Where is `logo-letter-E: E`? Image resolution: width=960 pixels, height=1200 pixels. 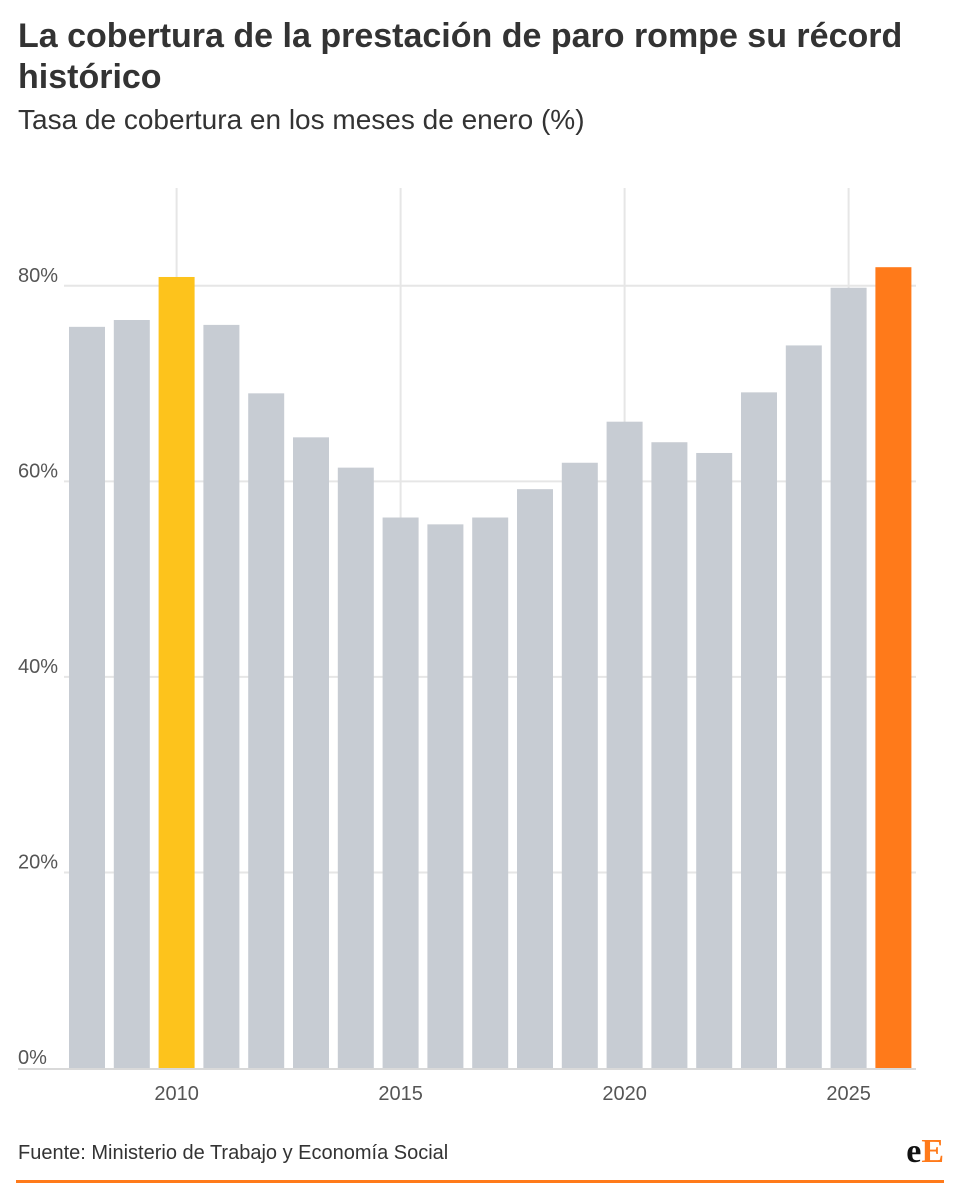 logo-letter-E: E is located at coordinates (932, 1151).